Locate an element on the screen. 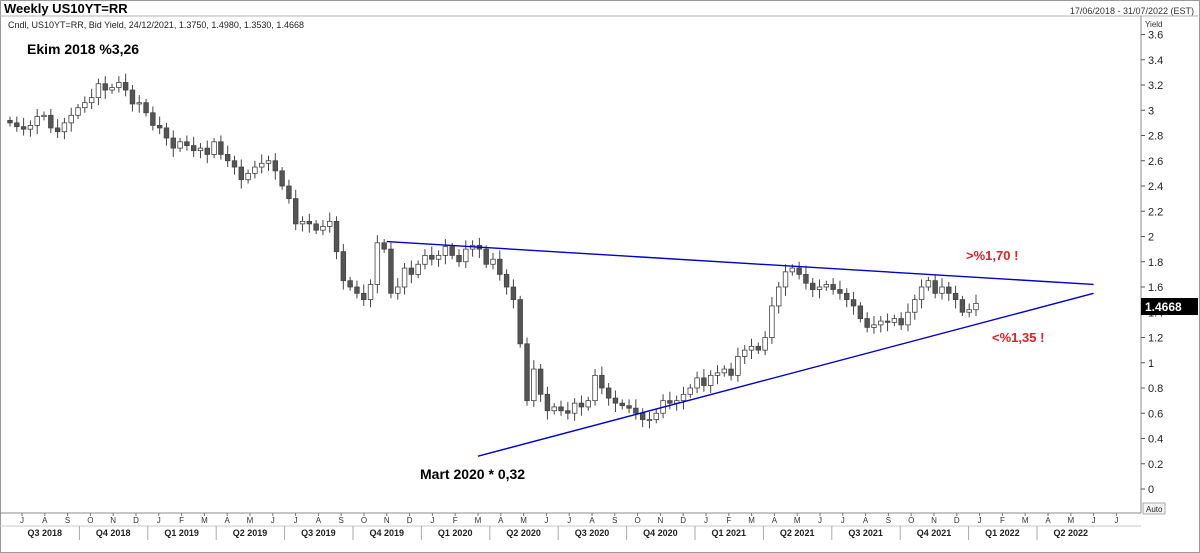  x-quarter-label: Q2 2021 is located at coordinates (797, 533).